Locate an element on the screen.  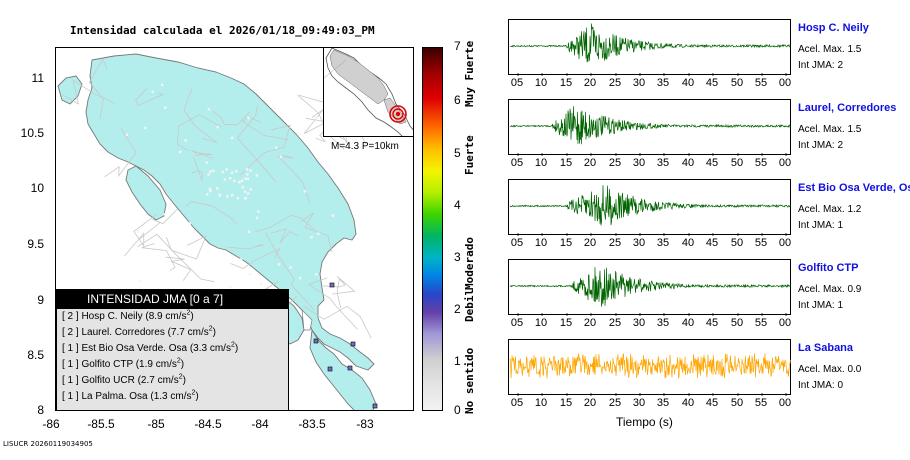
time-tick-label: 50 is located at coordinates (737, 243).